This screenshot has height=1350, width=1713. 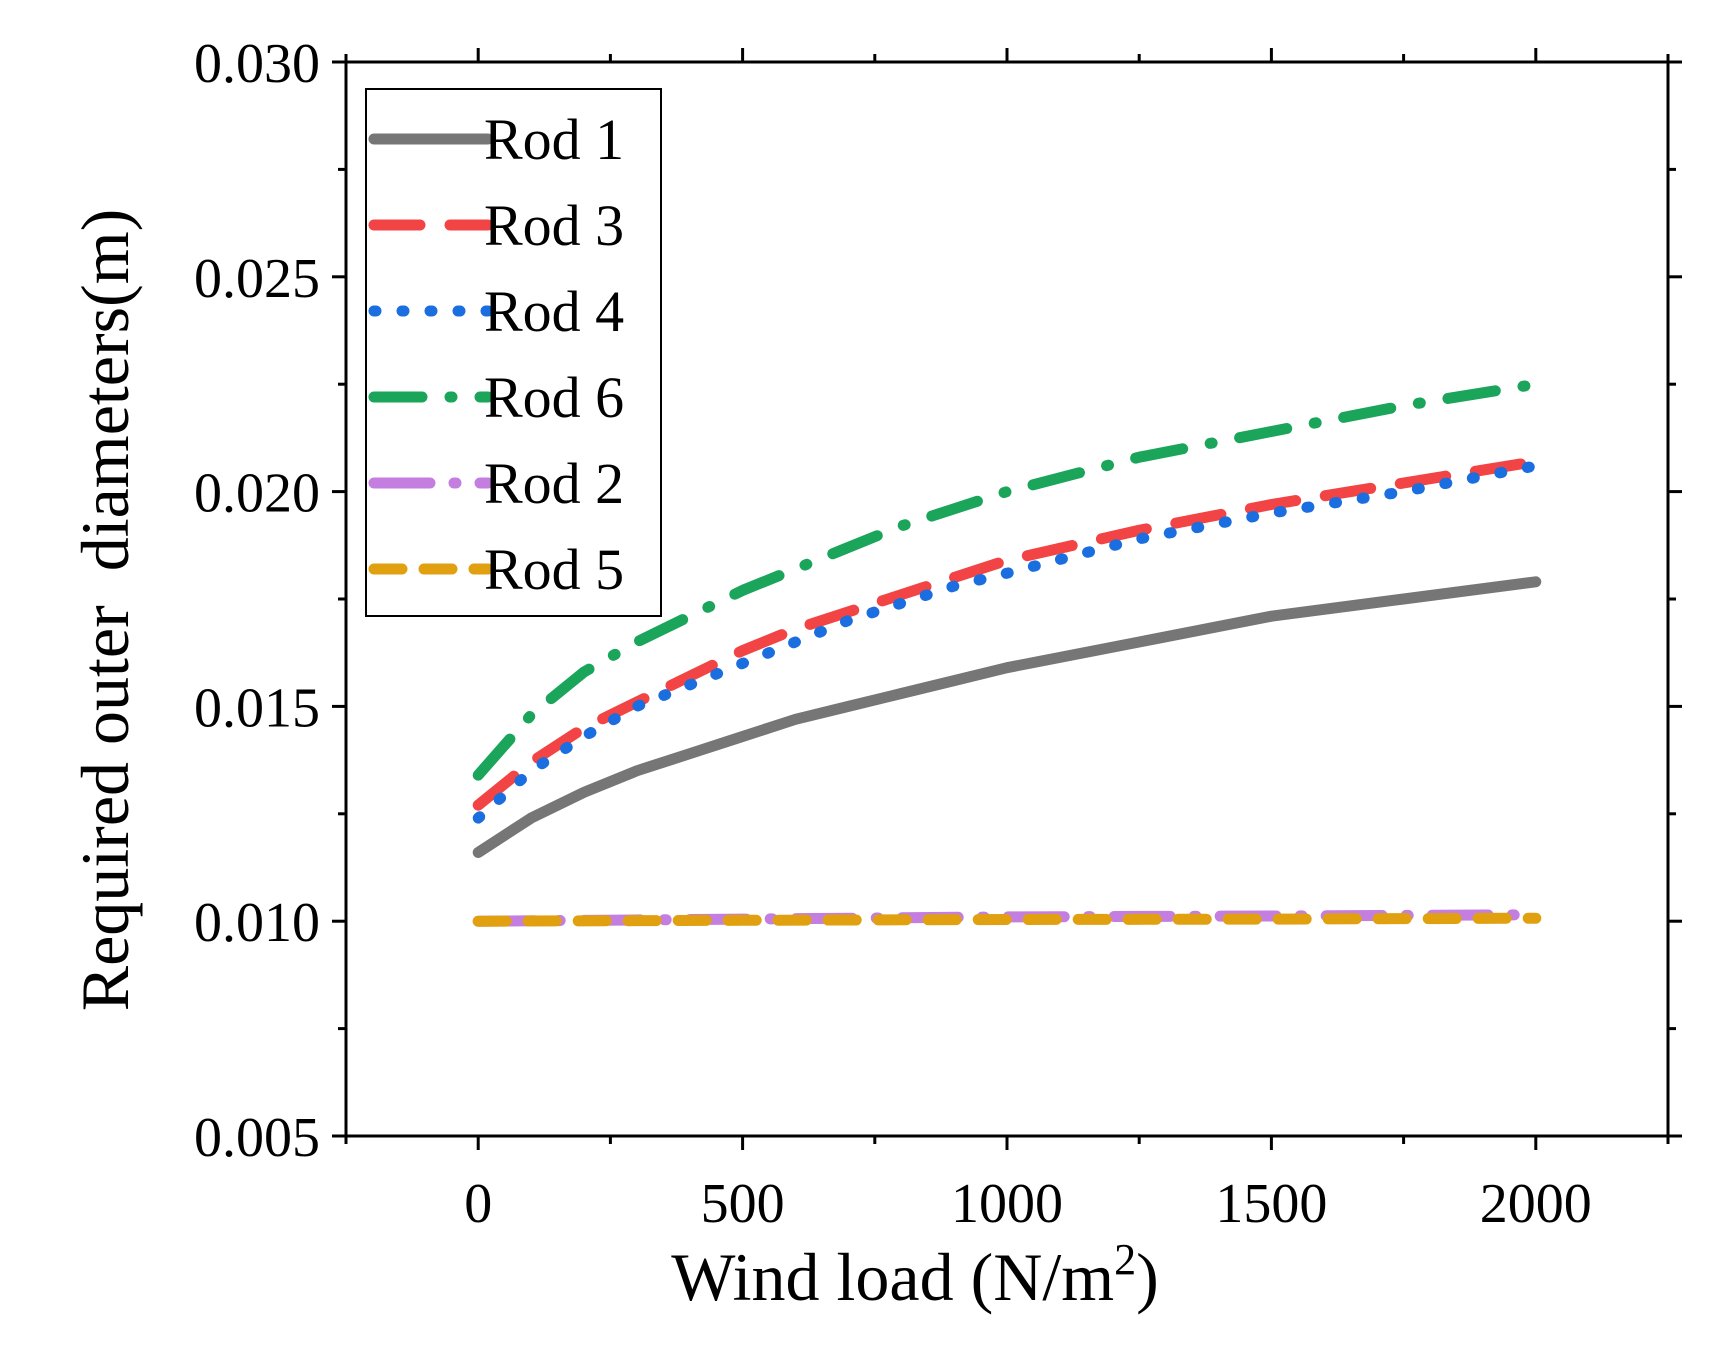 What do you see at coordinates (257, 1138) in the screenshot?
I see `y-tick-label: 0.005` at bounding box center [257, 1138].